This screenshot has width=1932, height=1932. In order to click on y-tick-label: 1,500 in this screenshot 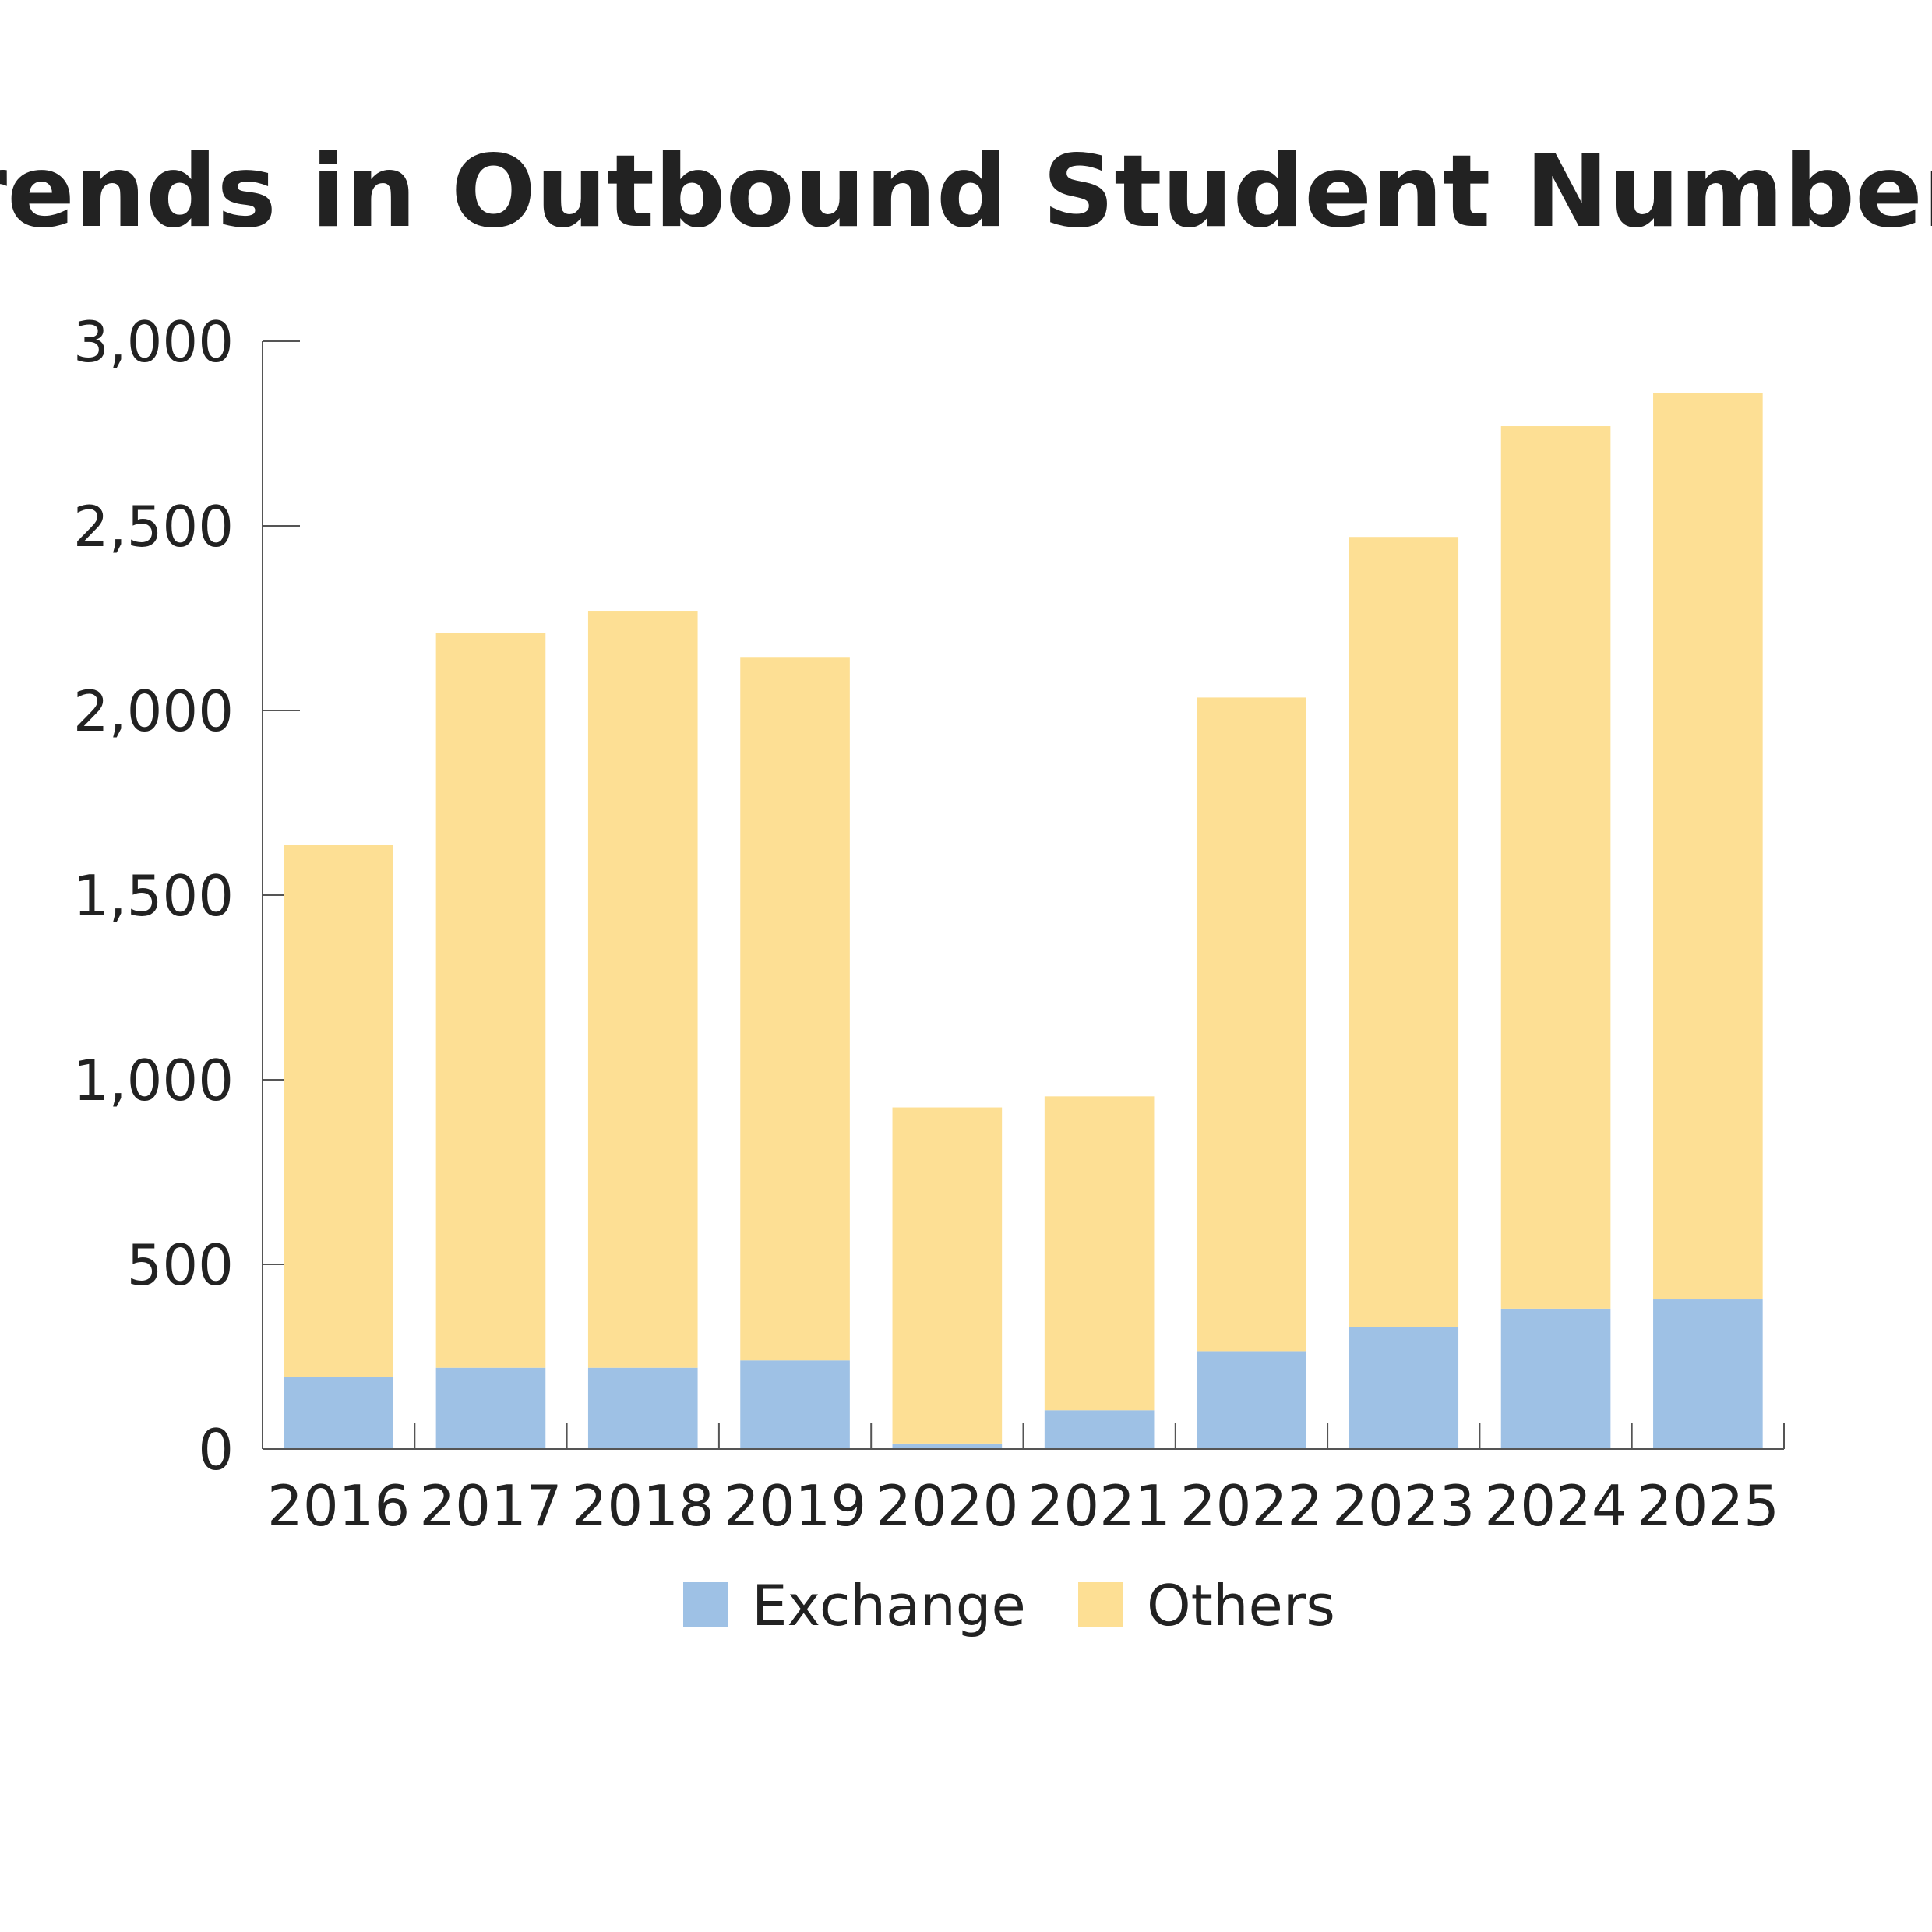, I will do `click(153, 896)`.